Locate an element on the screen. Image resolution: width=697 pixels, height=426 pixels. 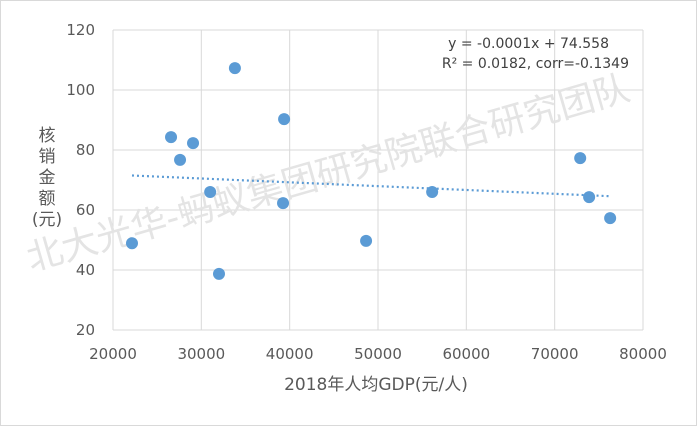
x-tick-label: 60000 is located at coordinates (466, 354).